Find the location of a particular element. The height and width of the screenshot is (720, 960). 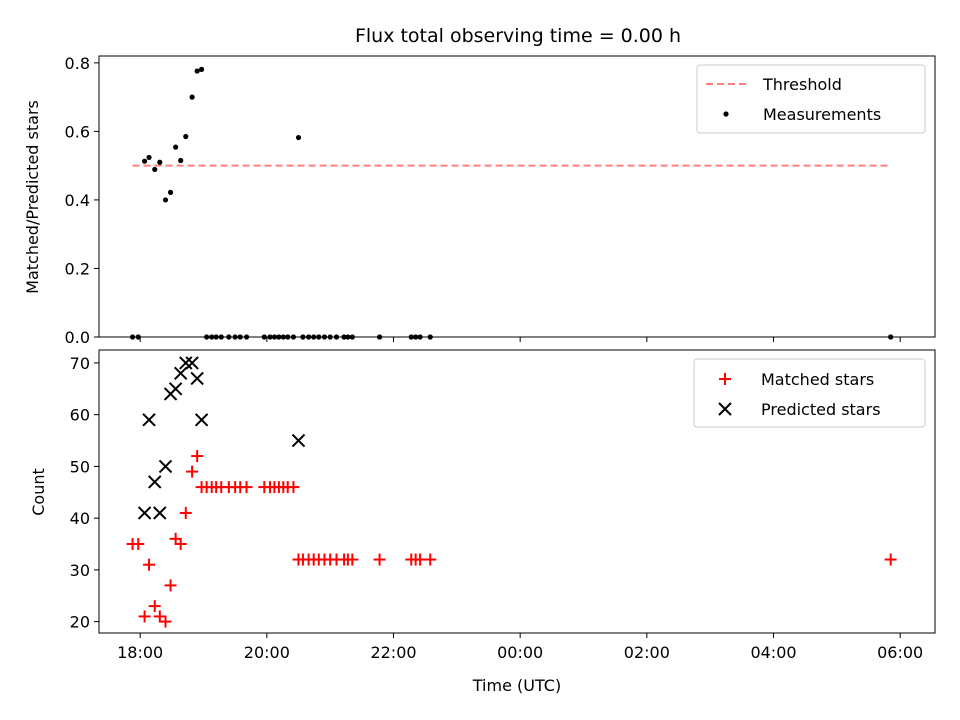

x-axis-label: Time (UTC) is located at coordinates (516, 685).